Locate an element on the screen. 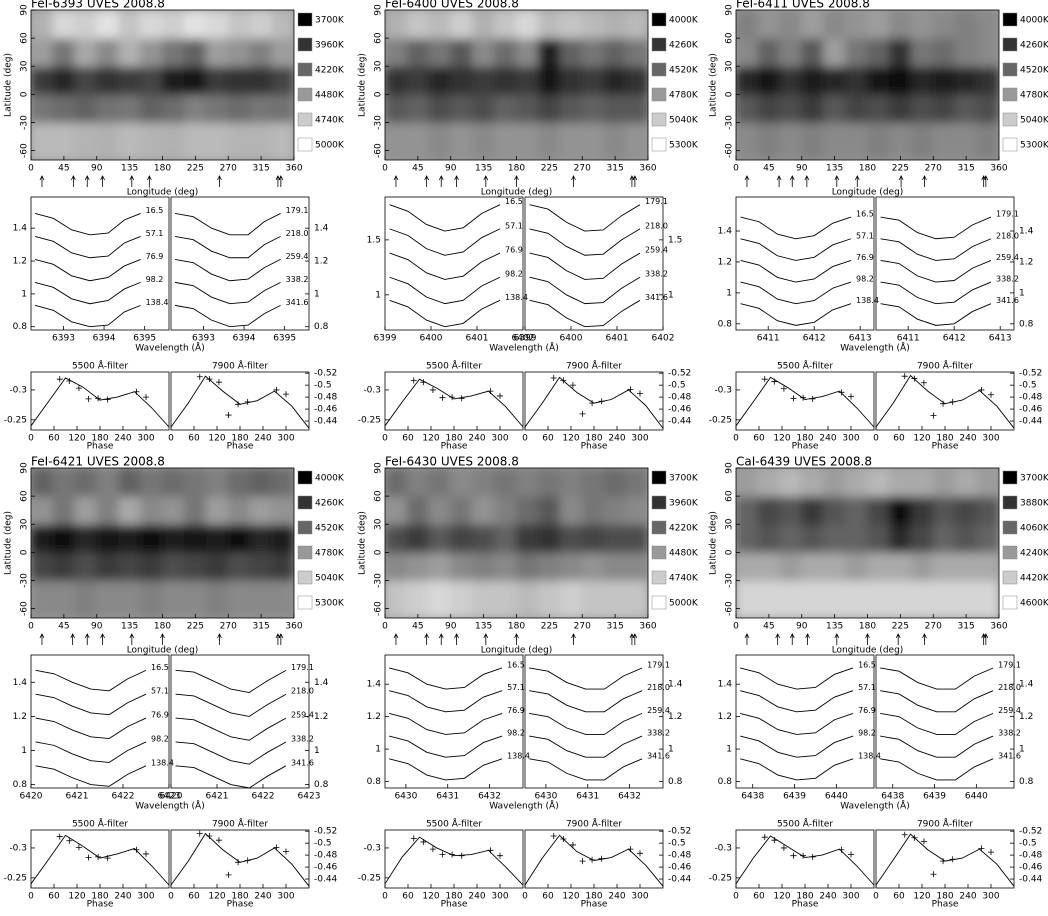  x-tick-label: 6402 is located at coordinates (663, 339).